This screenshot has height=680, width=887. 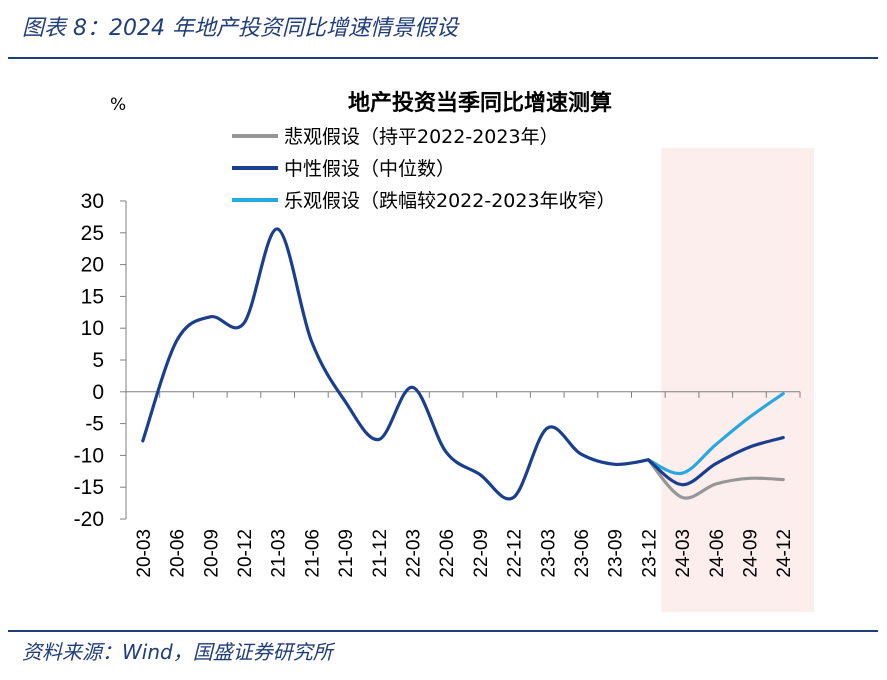 I want to click on x-tick-label: 23-09, so click(x=616, y=553).